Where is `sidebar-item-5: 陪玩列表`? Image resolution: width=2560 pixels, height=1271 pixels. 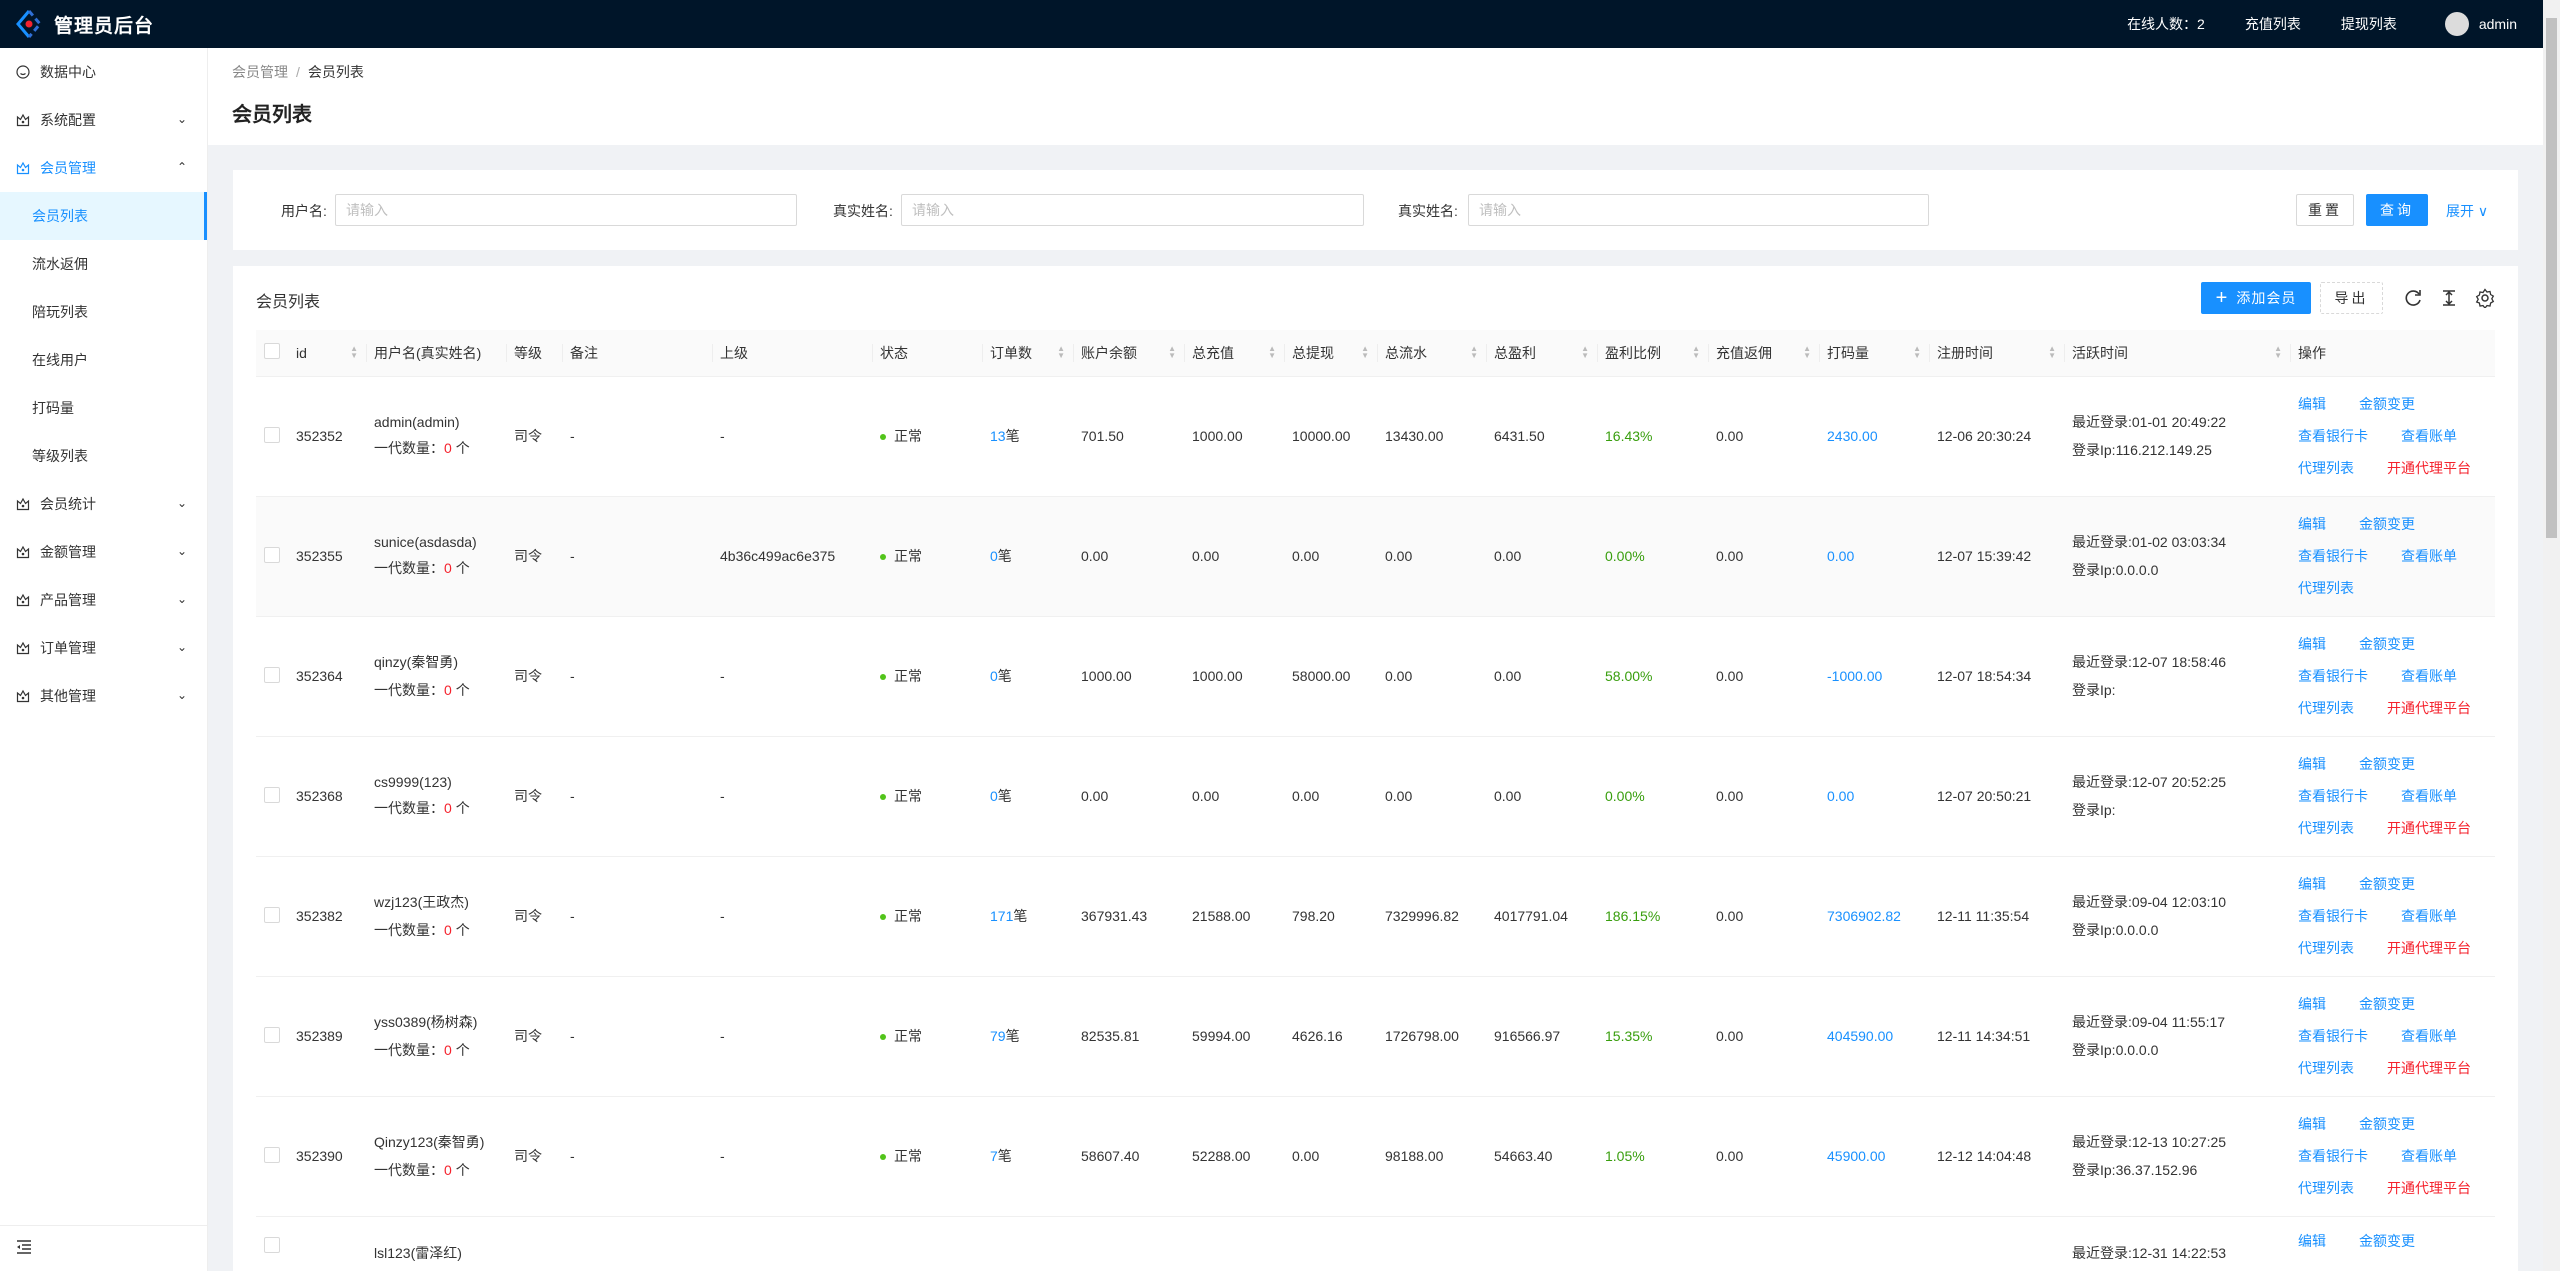 sidebar-item-5: 陪玩列表 is located at coordinates (103, 312).